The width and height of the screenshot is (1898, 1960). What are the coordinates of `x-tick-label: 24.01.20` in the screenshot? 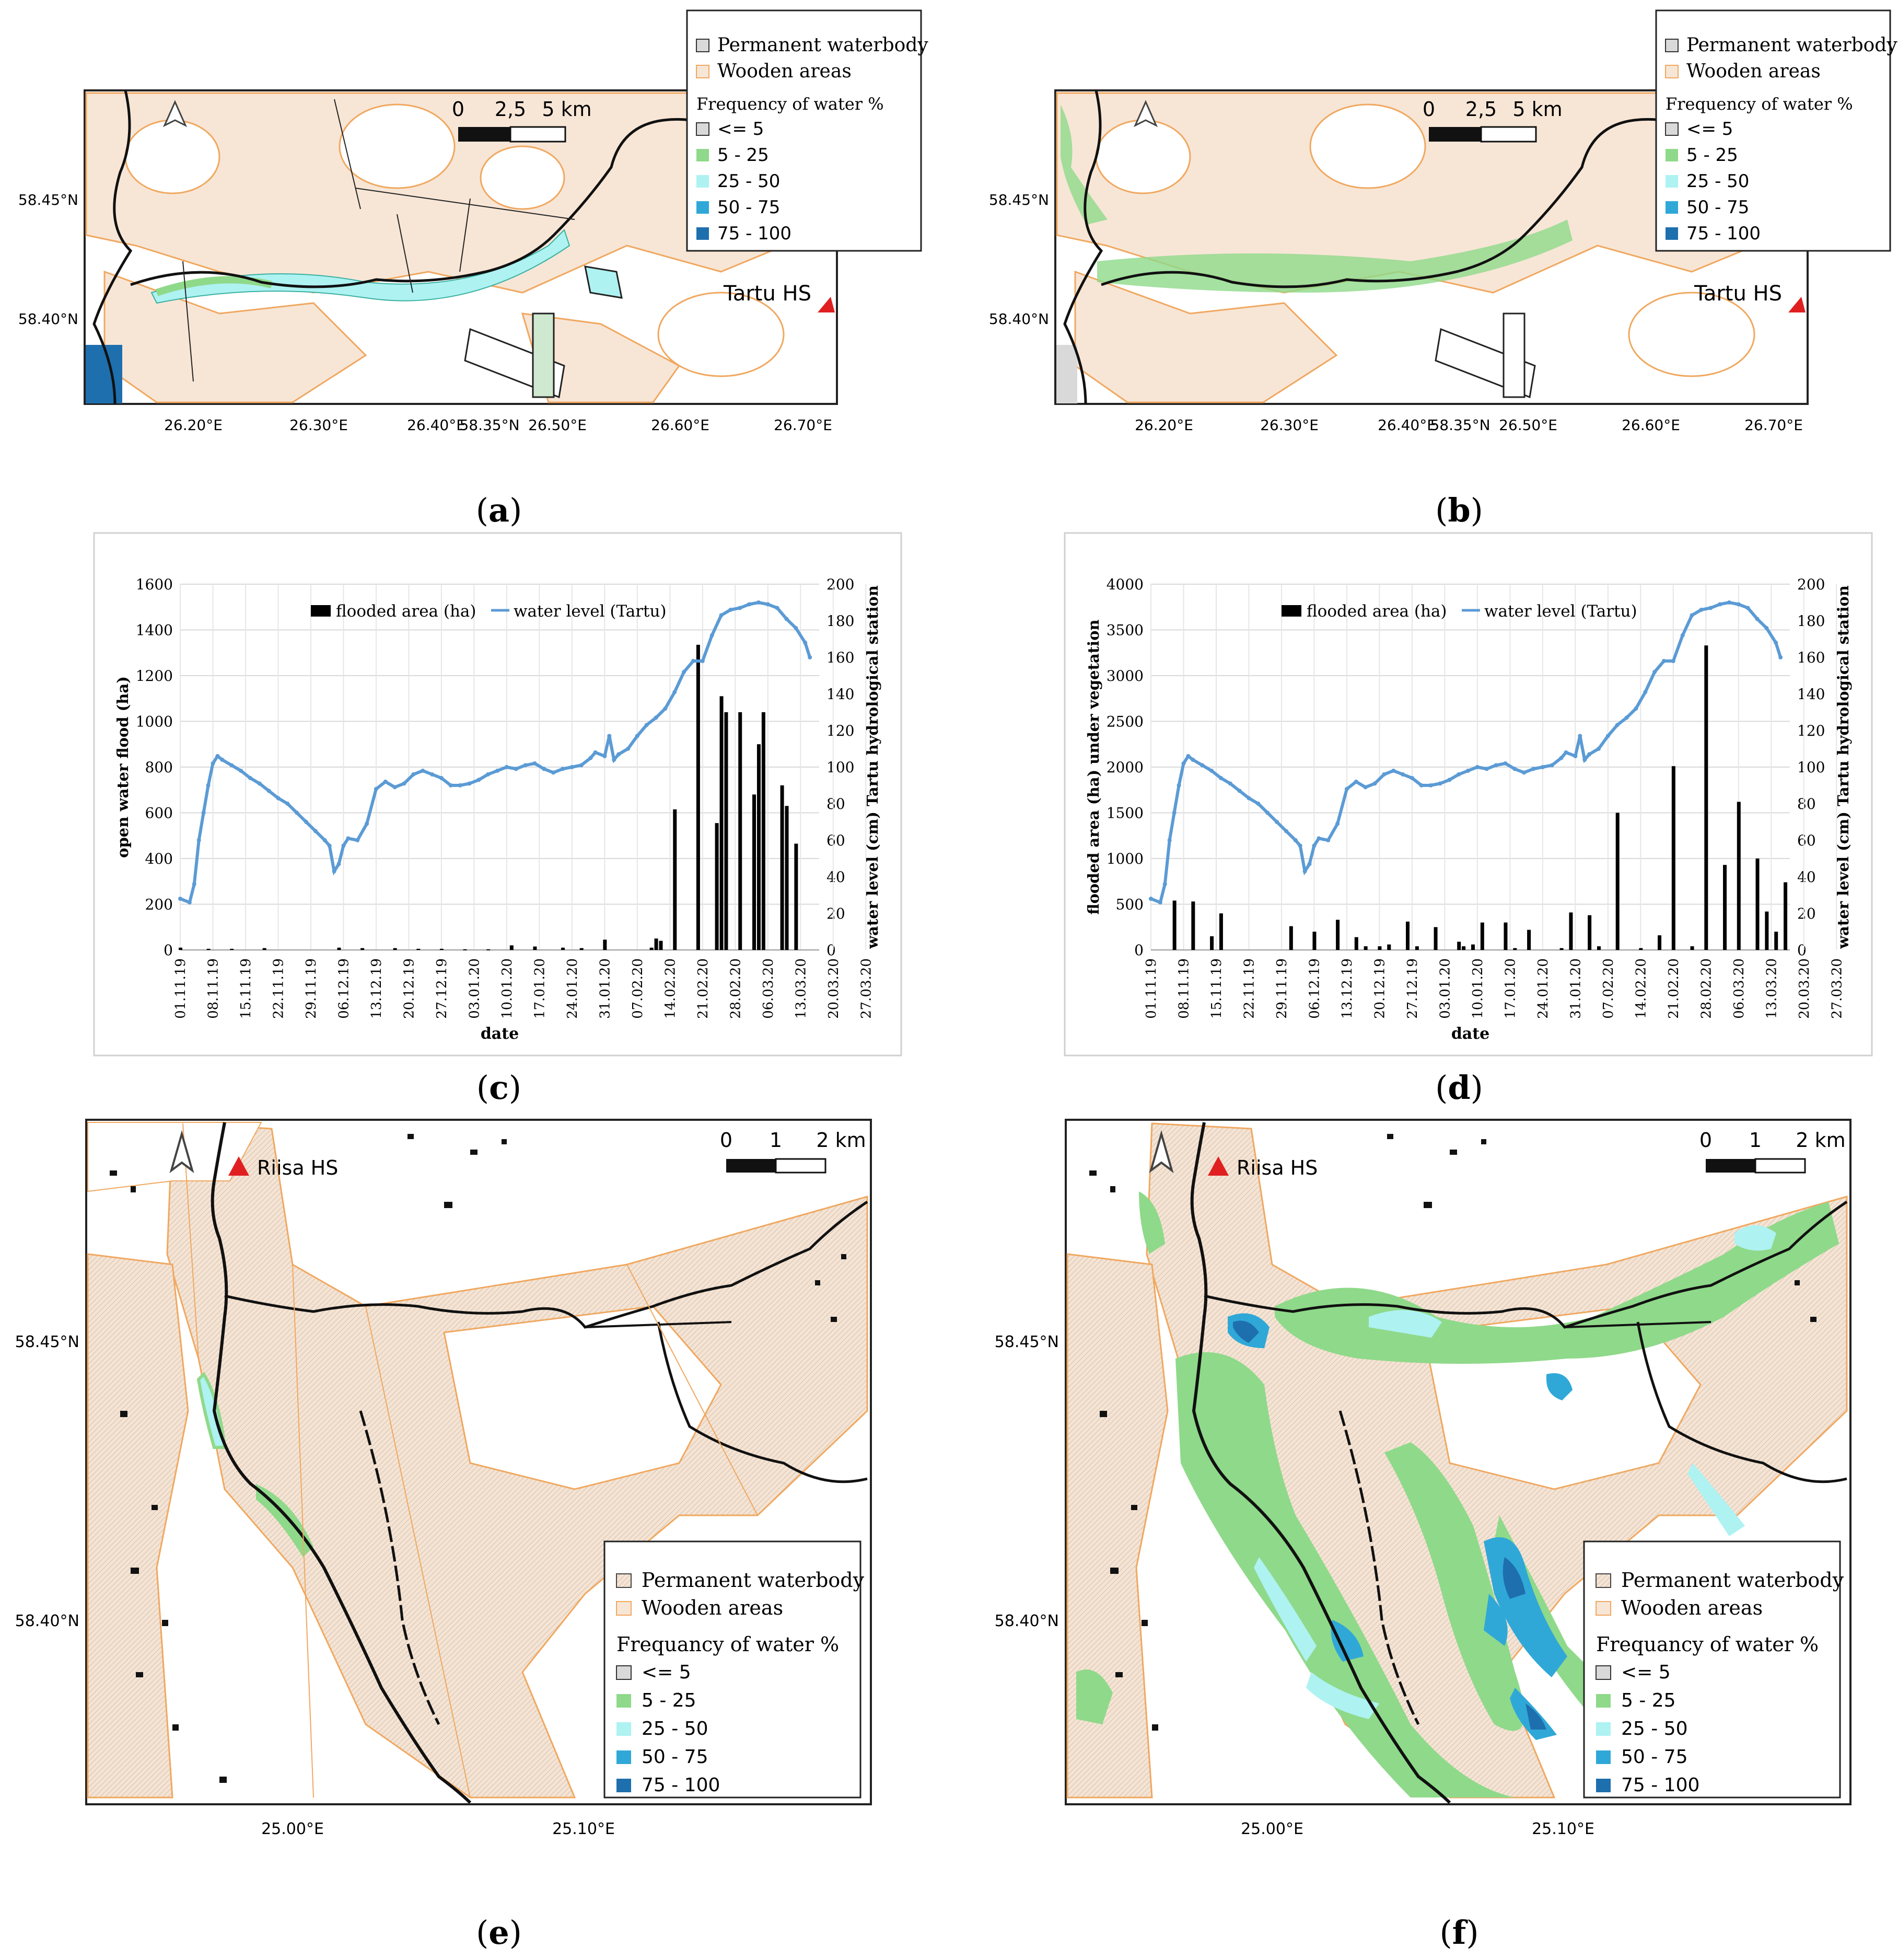 It's located at (572, 988).